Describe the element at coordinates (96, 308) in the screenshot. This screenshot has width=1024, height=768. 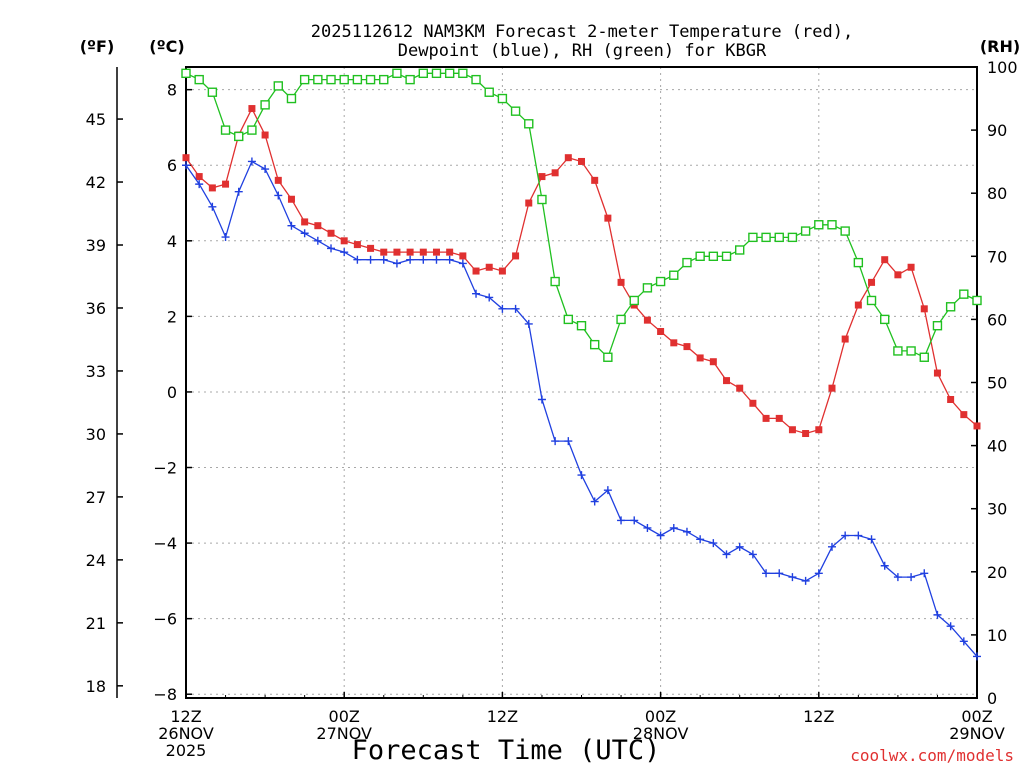
I see `fahrenheit-tick-label: 36` at that location.